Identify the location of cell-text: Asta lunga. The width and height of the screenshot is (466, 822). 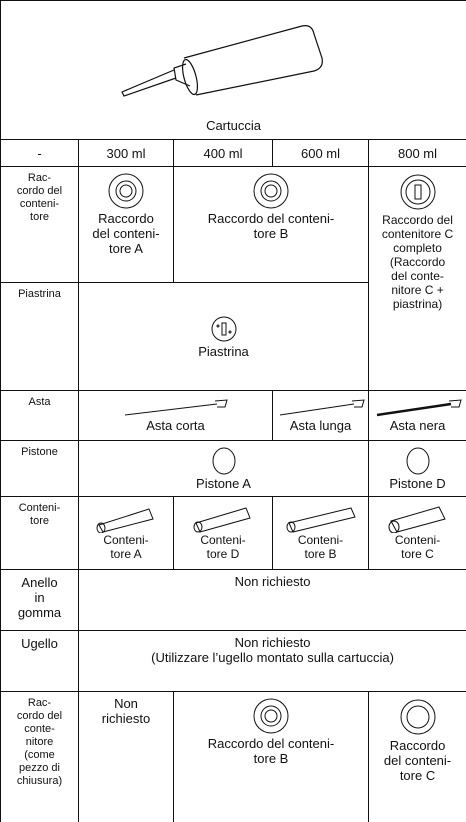
(320, 425).